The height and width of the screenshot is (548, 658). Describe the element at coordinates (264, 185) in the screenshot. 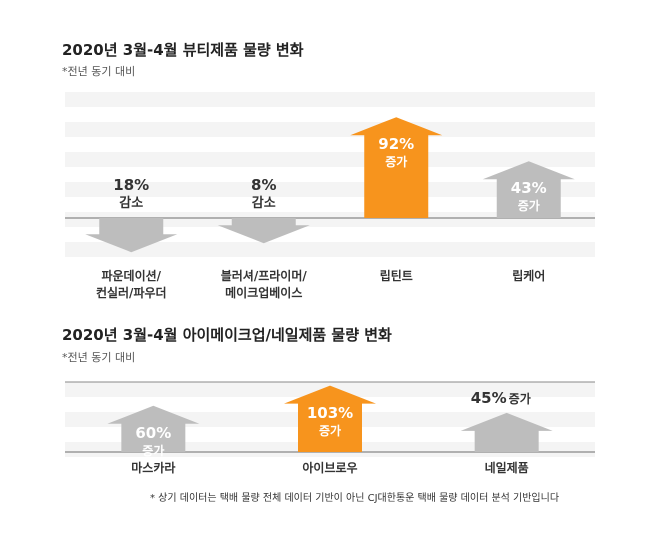

I see `value-label: 8%` at that location.